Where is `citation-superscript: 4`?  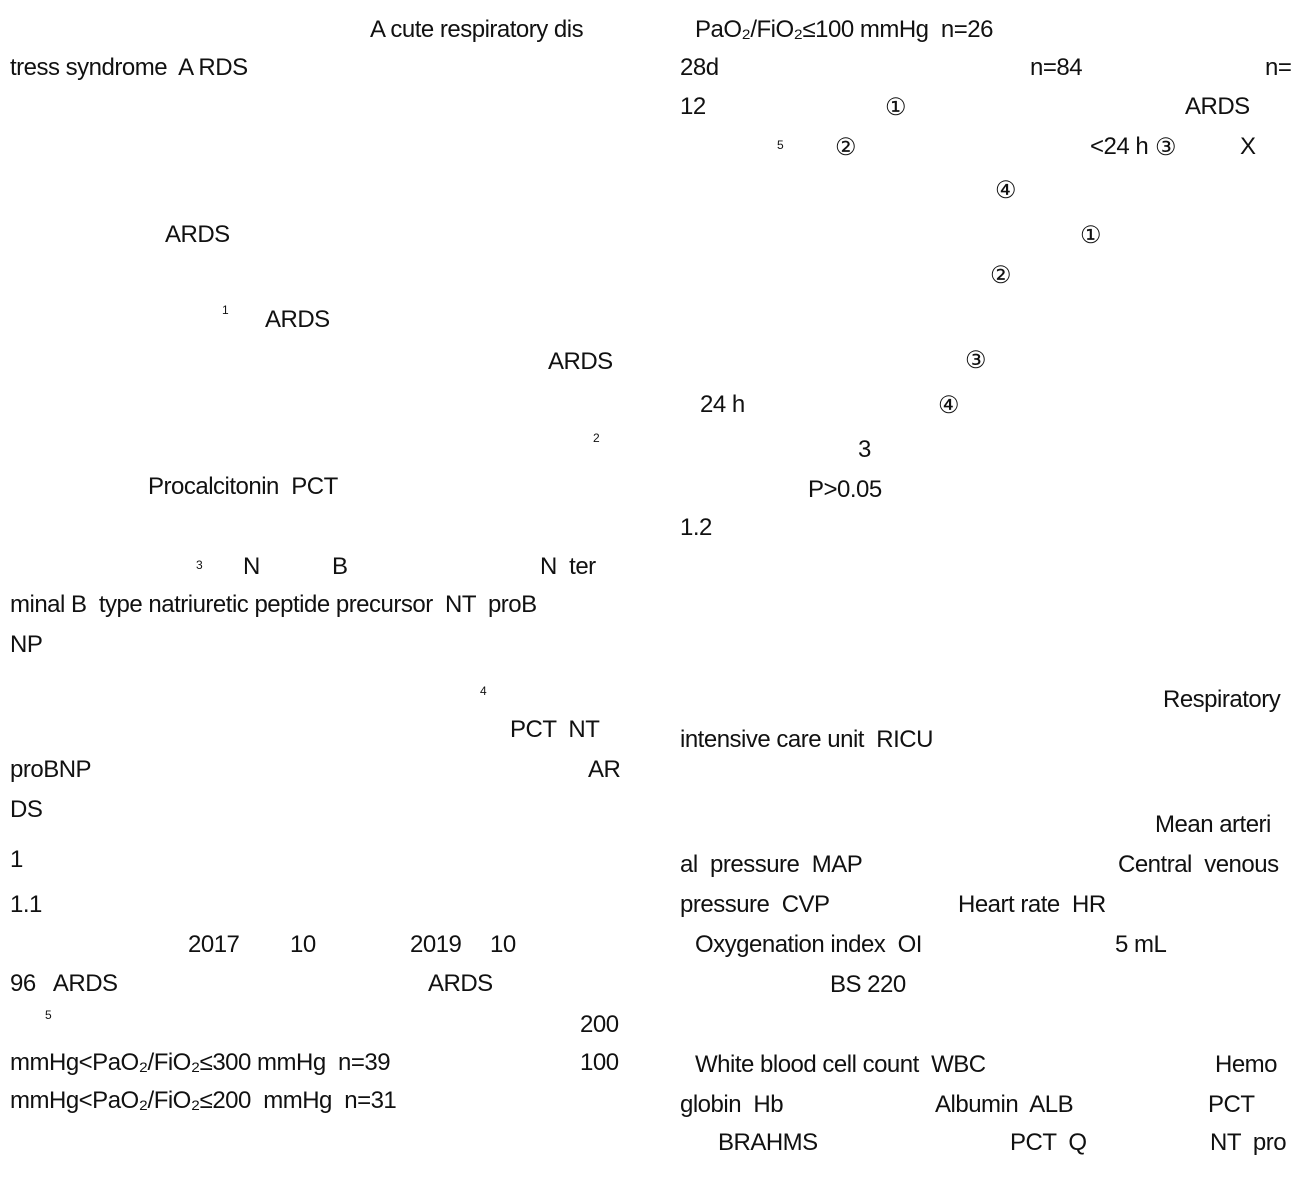
citation-superscript: 4 is located at coordinates (483, 691).